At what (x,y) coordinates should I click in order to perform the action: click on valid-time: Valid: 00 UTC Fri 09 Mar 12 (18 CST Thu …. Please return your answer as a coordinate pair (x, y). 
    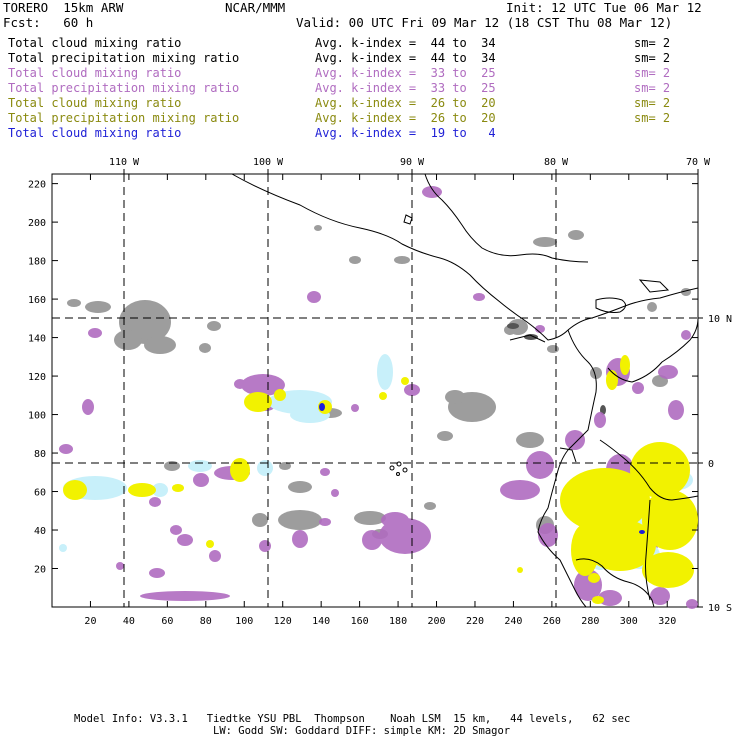
    Looking at the image, I should click on (484, 22).